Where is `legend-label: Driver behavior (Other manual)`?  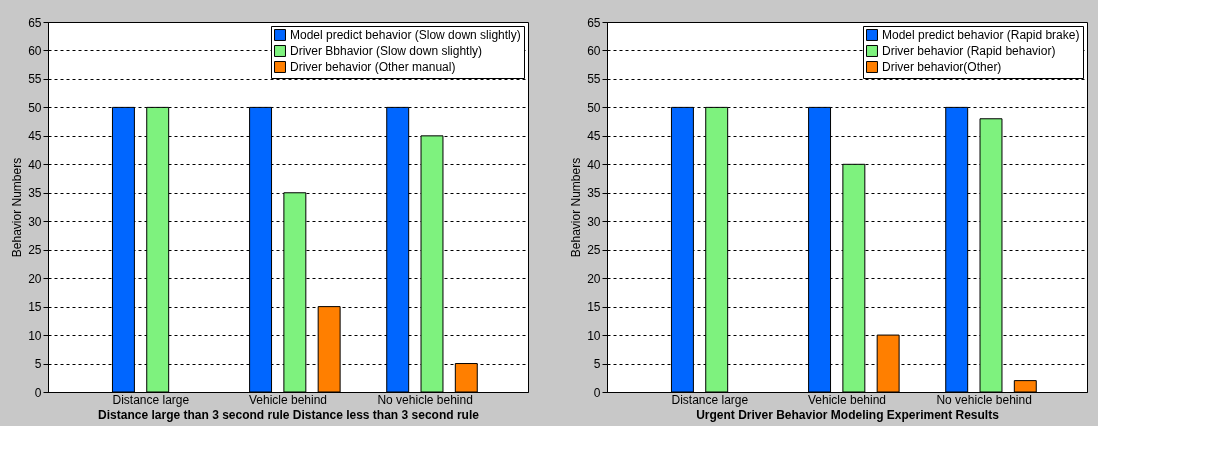 legend-label: Driver behavior (Other manual) is located at coordinates (373, 67).